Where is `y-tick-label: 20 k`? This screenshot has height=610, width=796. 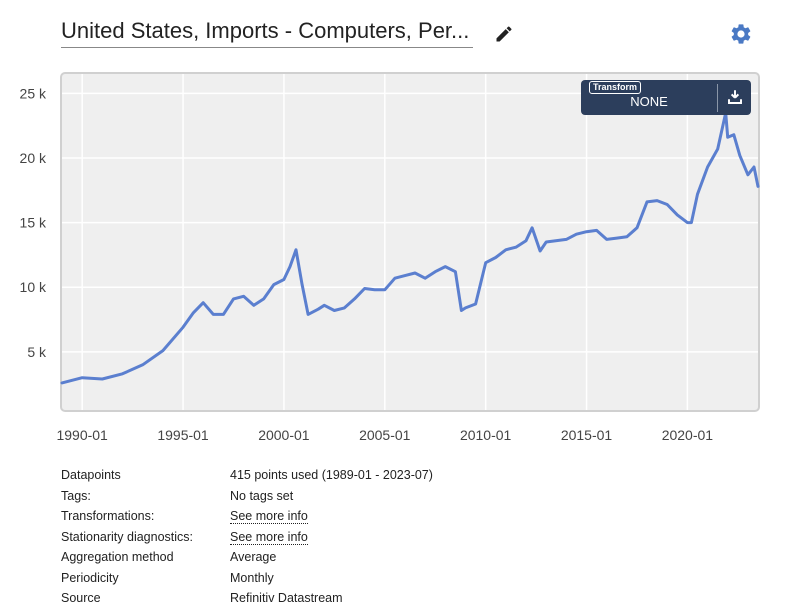 y-tick-label: 20 k is located at coordinates (33, 158).